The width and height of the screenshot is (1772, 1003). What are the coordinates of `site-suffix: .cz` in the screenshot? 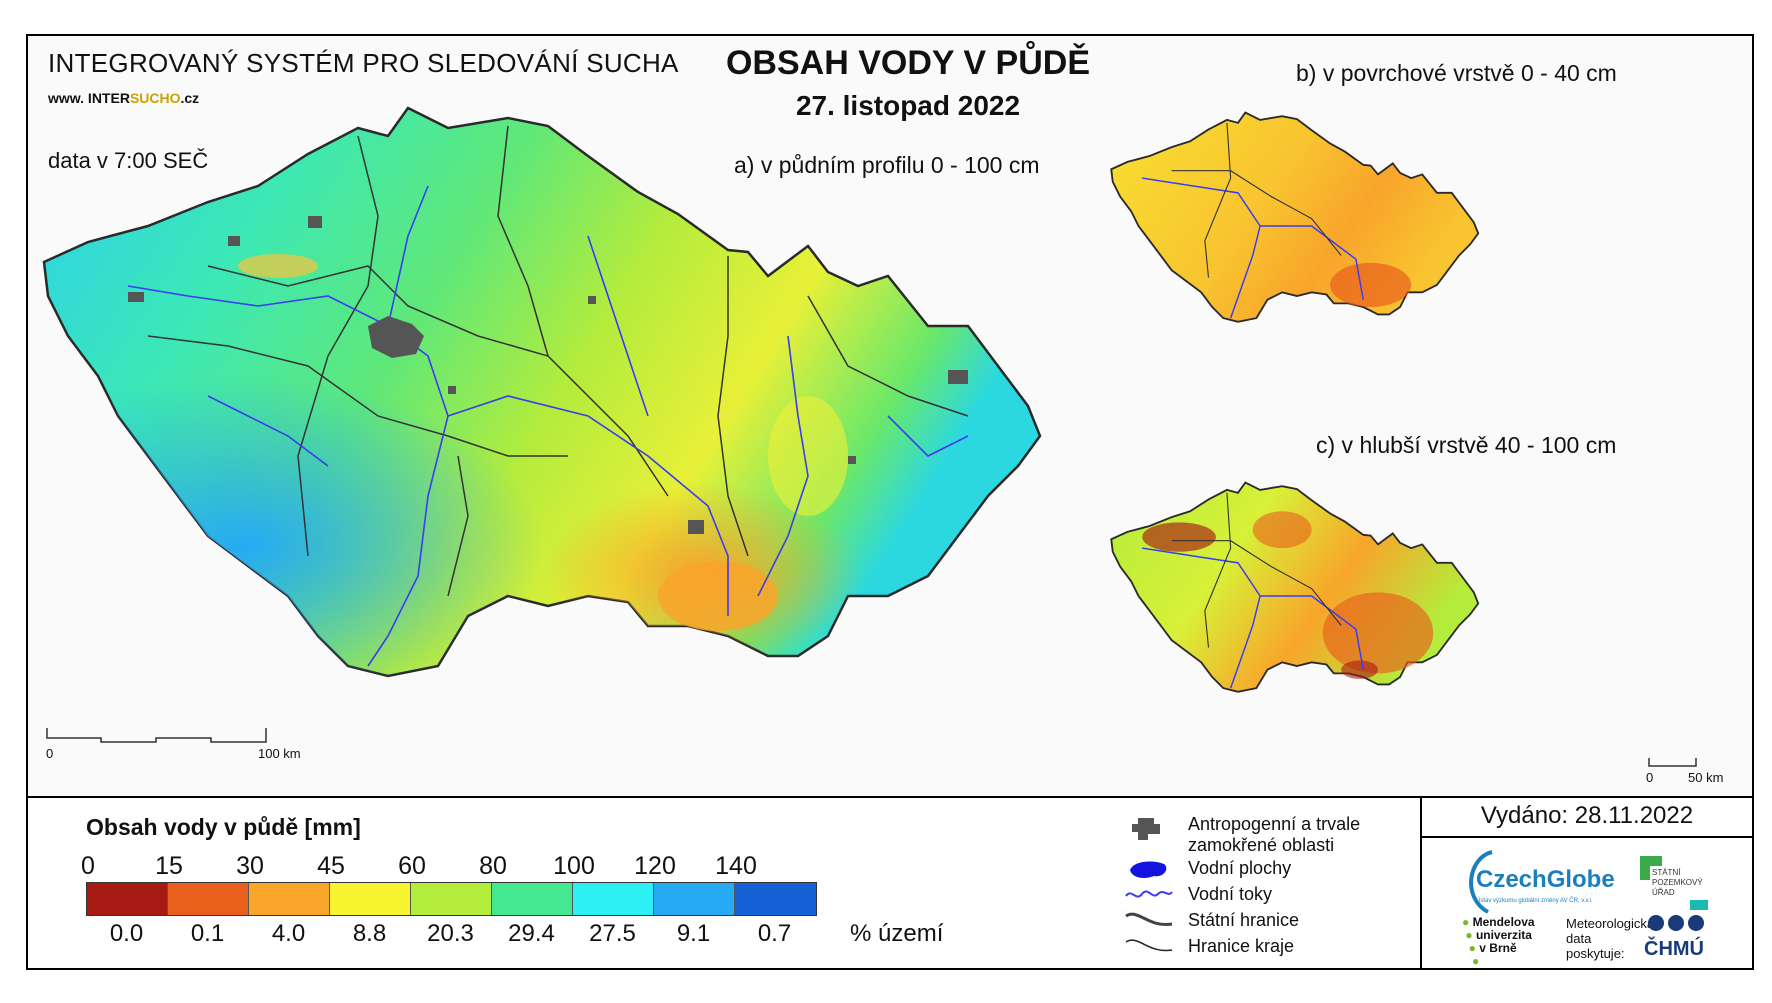 It's located at (190, 98).